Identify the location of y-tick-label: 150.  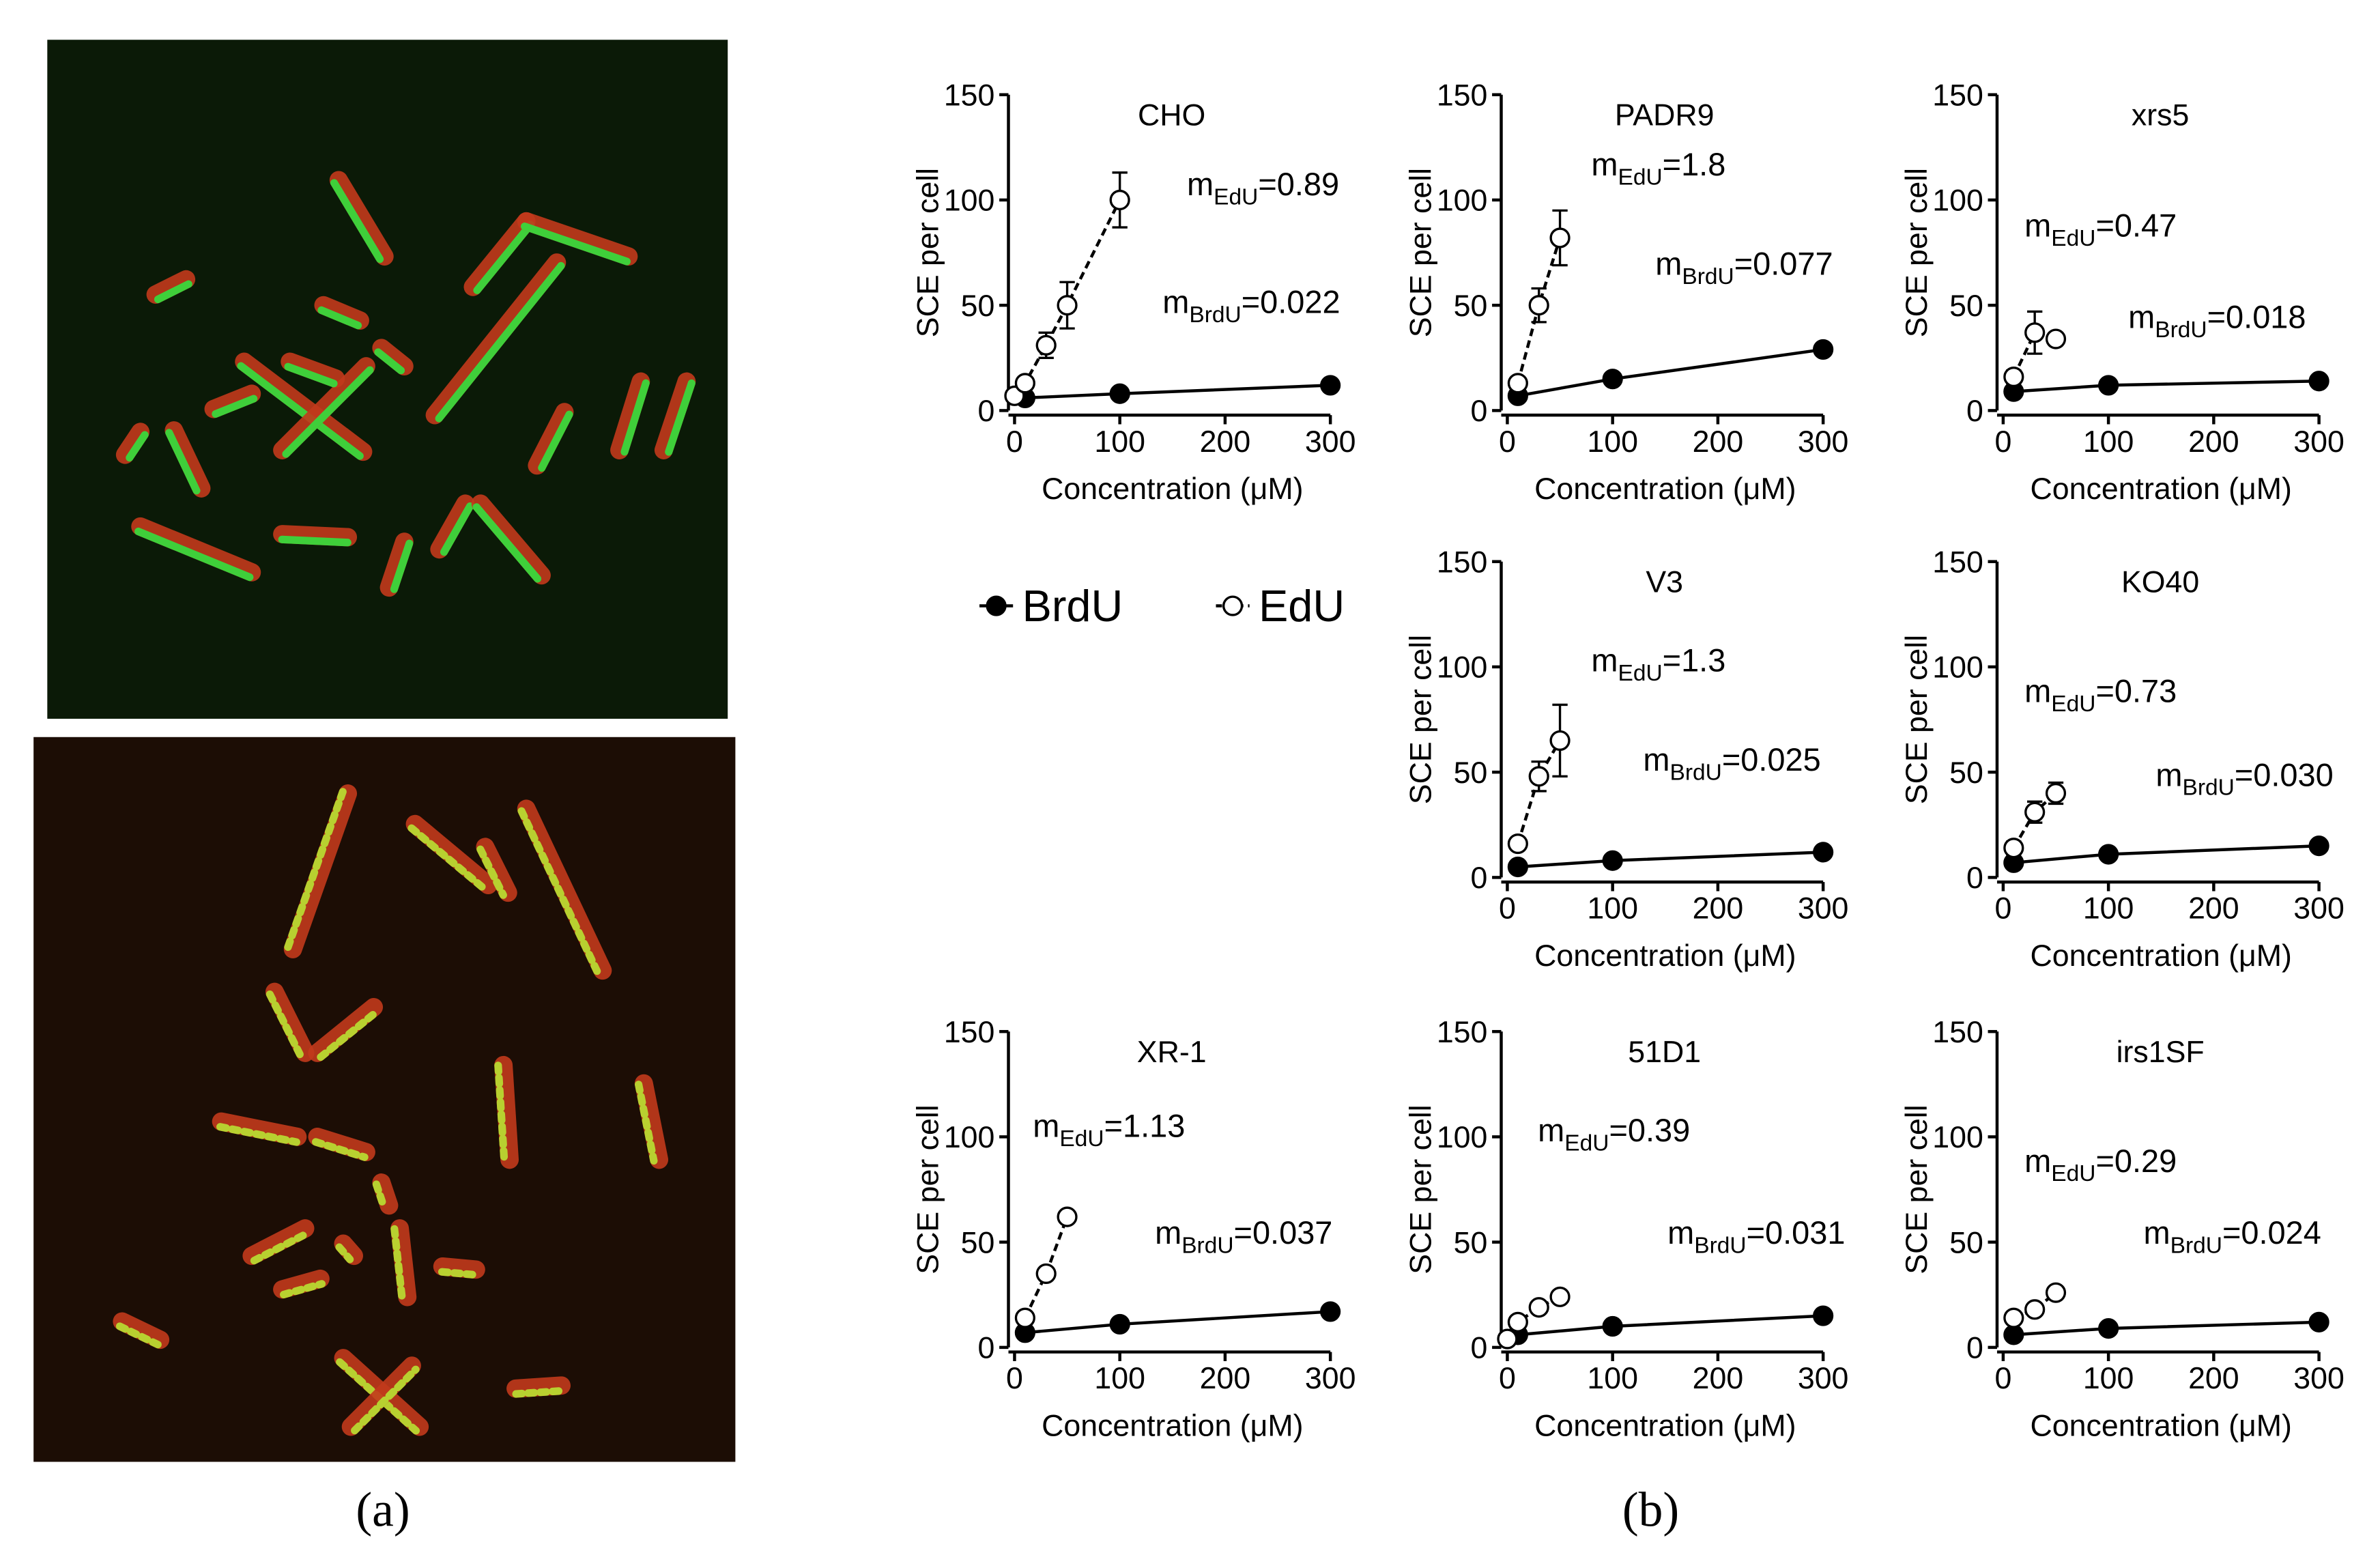
(1957, 562).